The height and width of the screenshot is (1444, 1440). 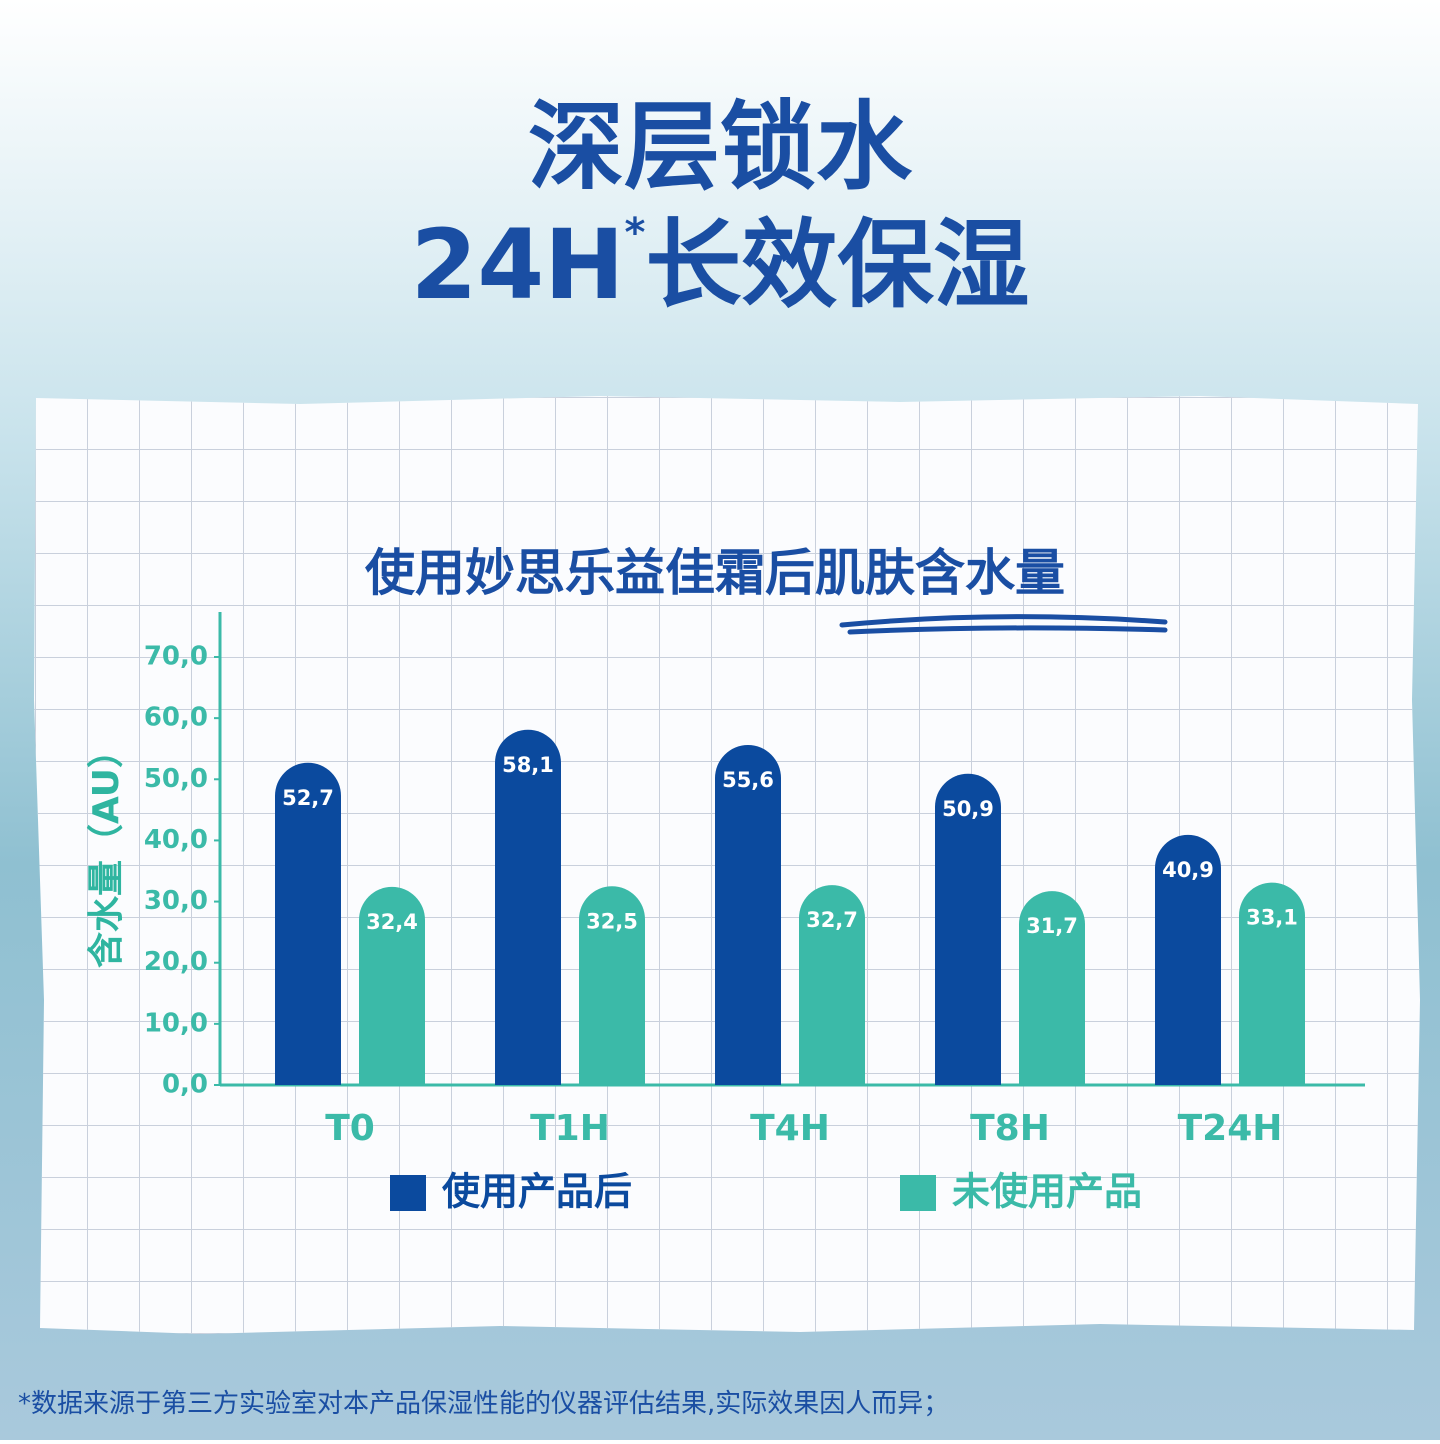 What do you see at coordinates (748, 780) in the screenshot?
I see `value-label: 55,6` at bounding box center [748, 780].